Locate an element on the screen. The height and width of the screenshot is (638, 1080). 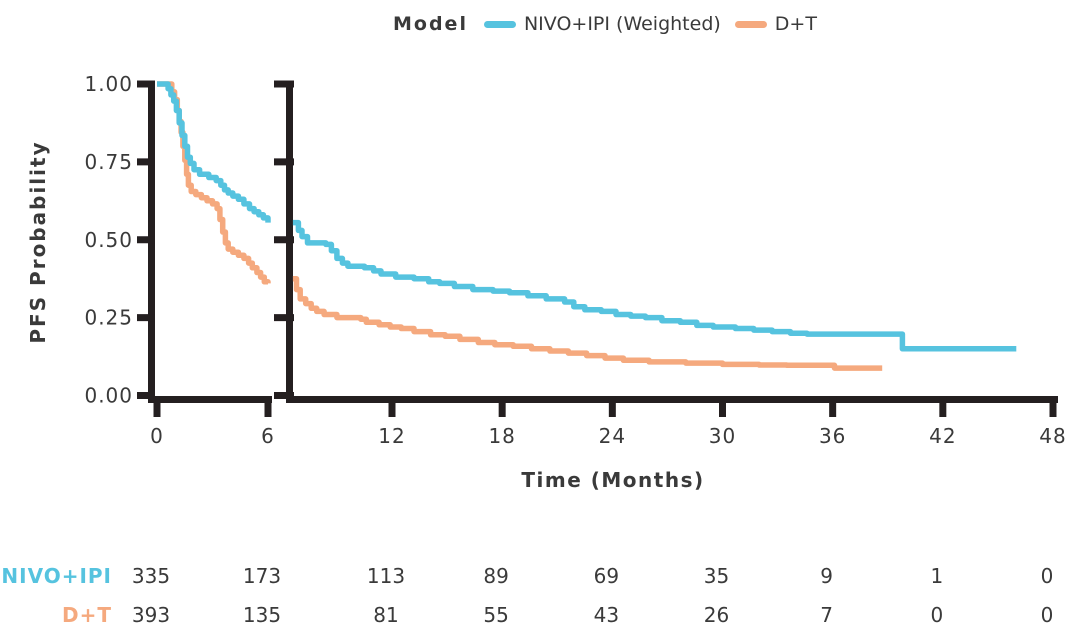
x-tick-label: 24 is located at coordinates (612, 436).